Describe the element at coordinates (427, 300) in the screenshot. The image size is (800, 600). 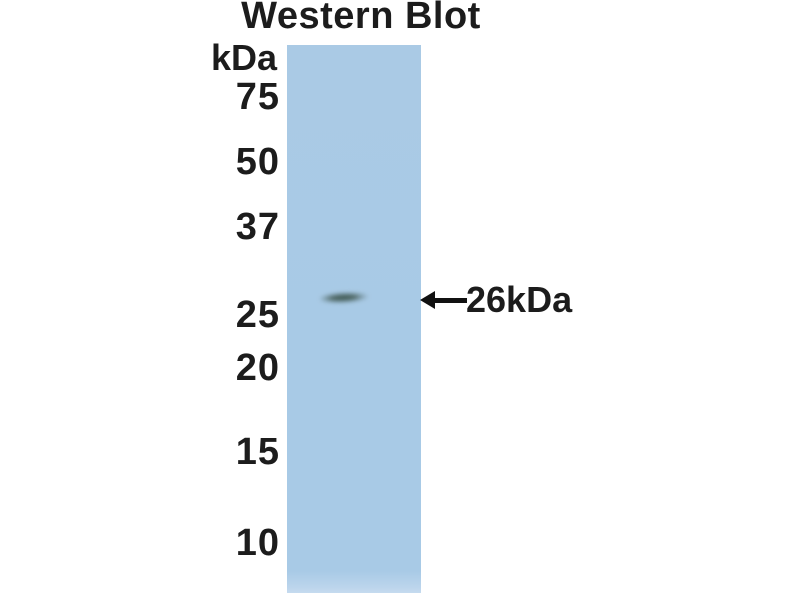
I see `arrow-head` at that location.